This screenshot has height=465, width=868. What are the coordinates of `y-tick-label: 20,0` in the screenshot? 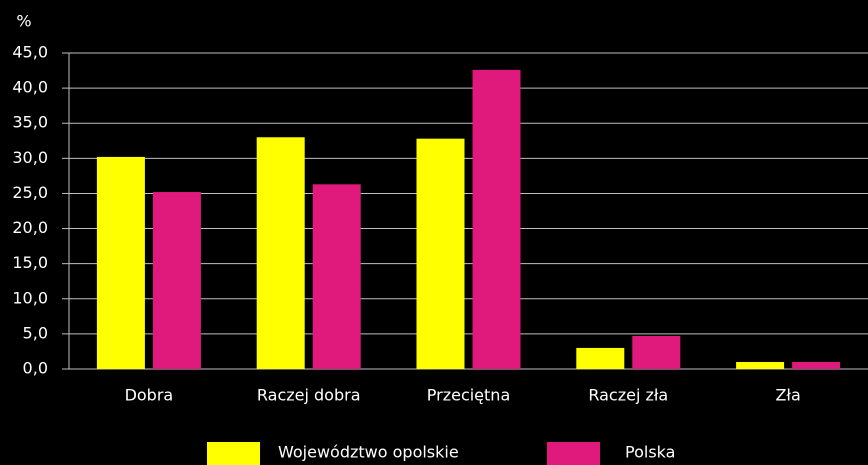 It's located at (30, 227).